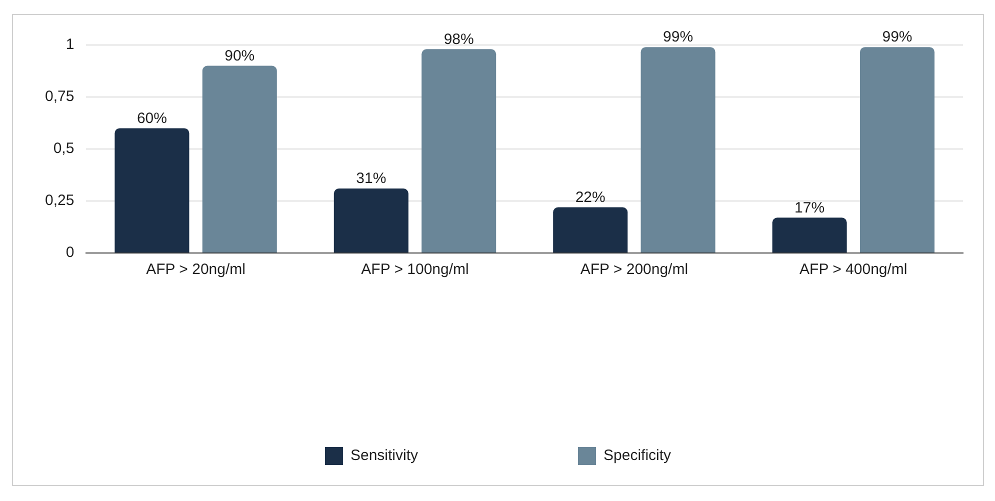  What do you see at coordinates (638, 455) in the screenshot?
I see `legend-label: Specificity` at bounding box center [638, 455].